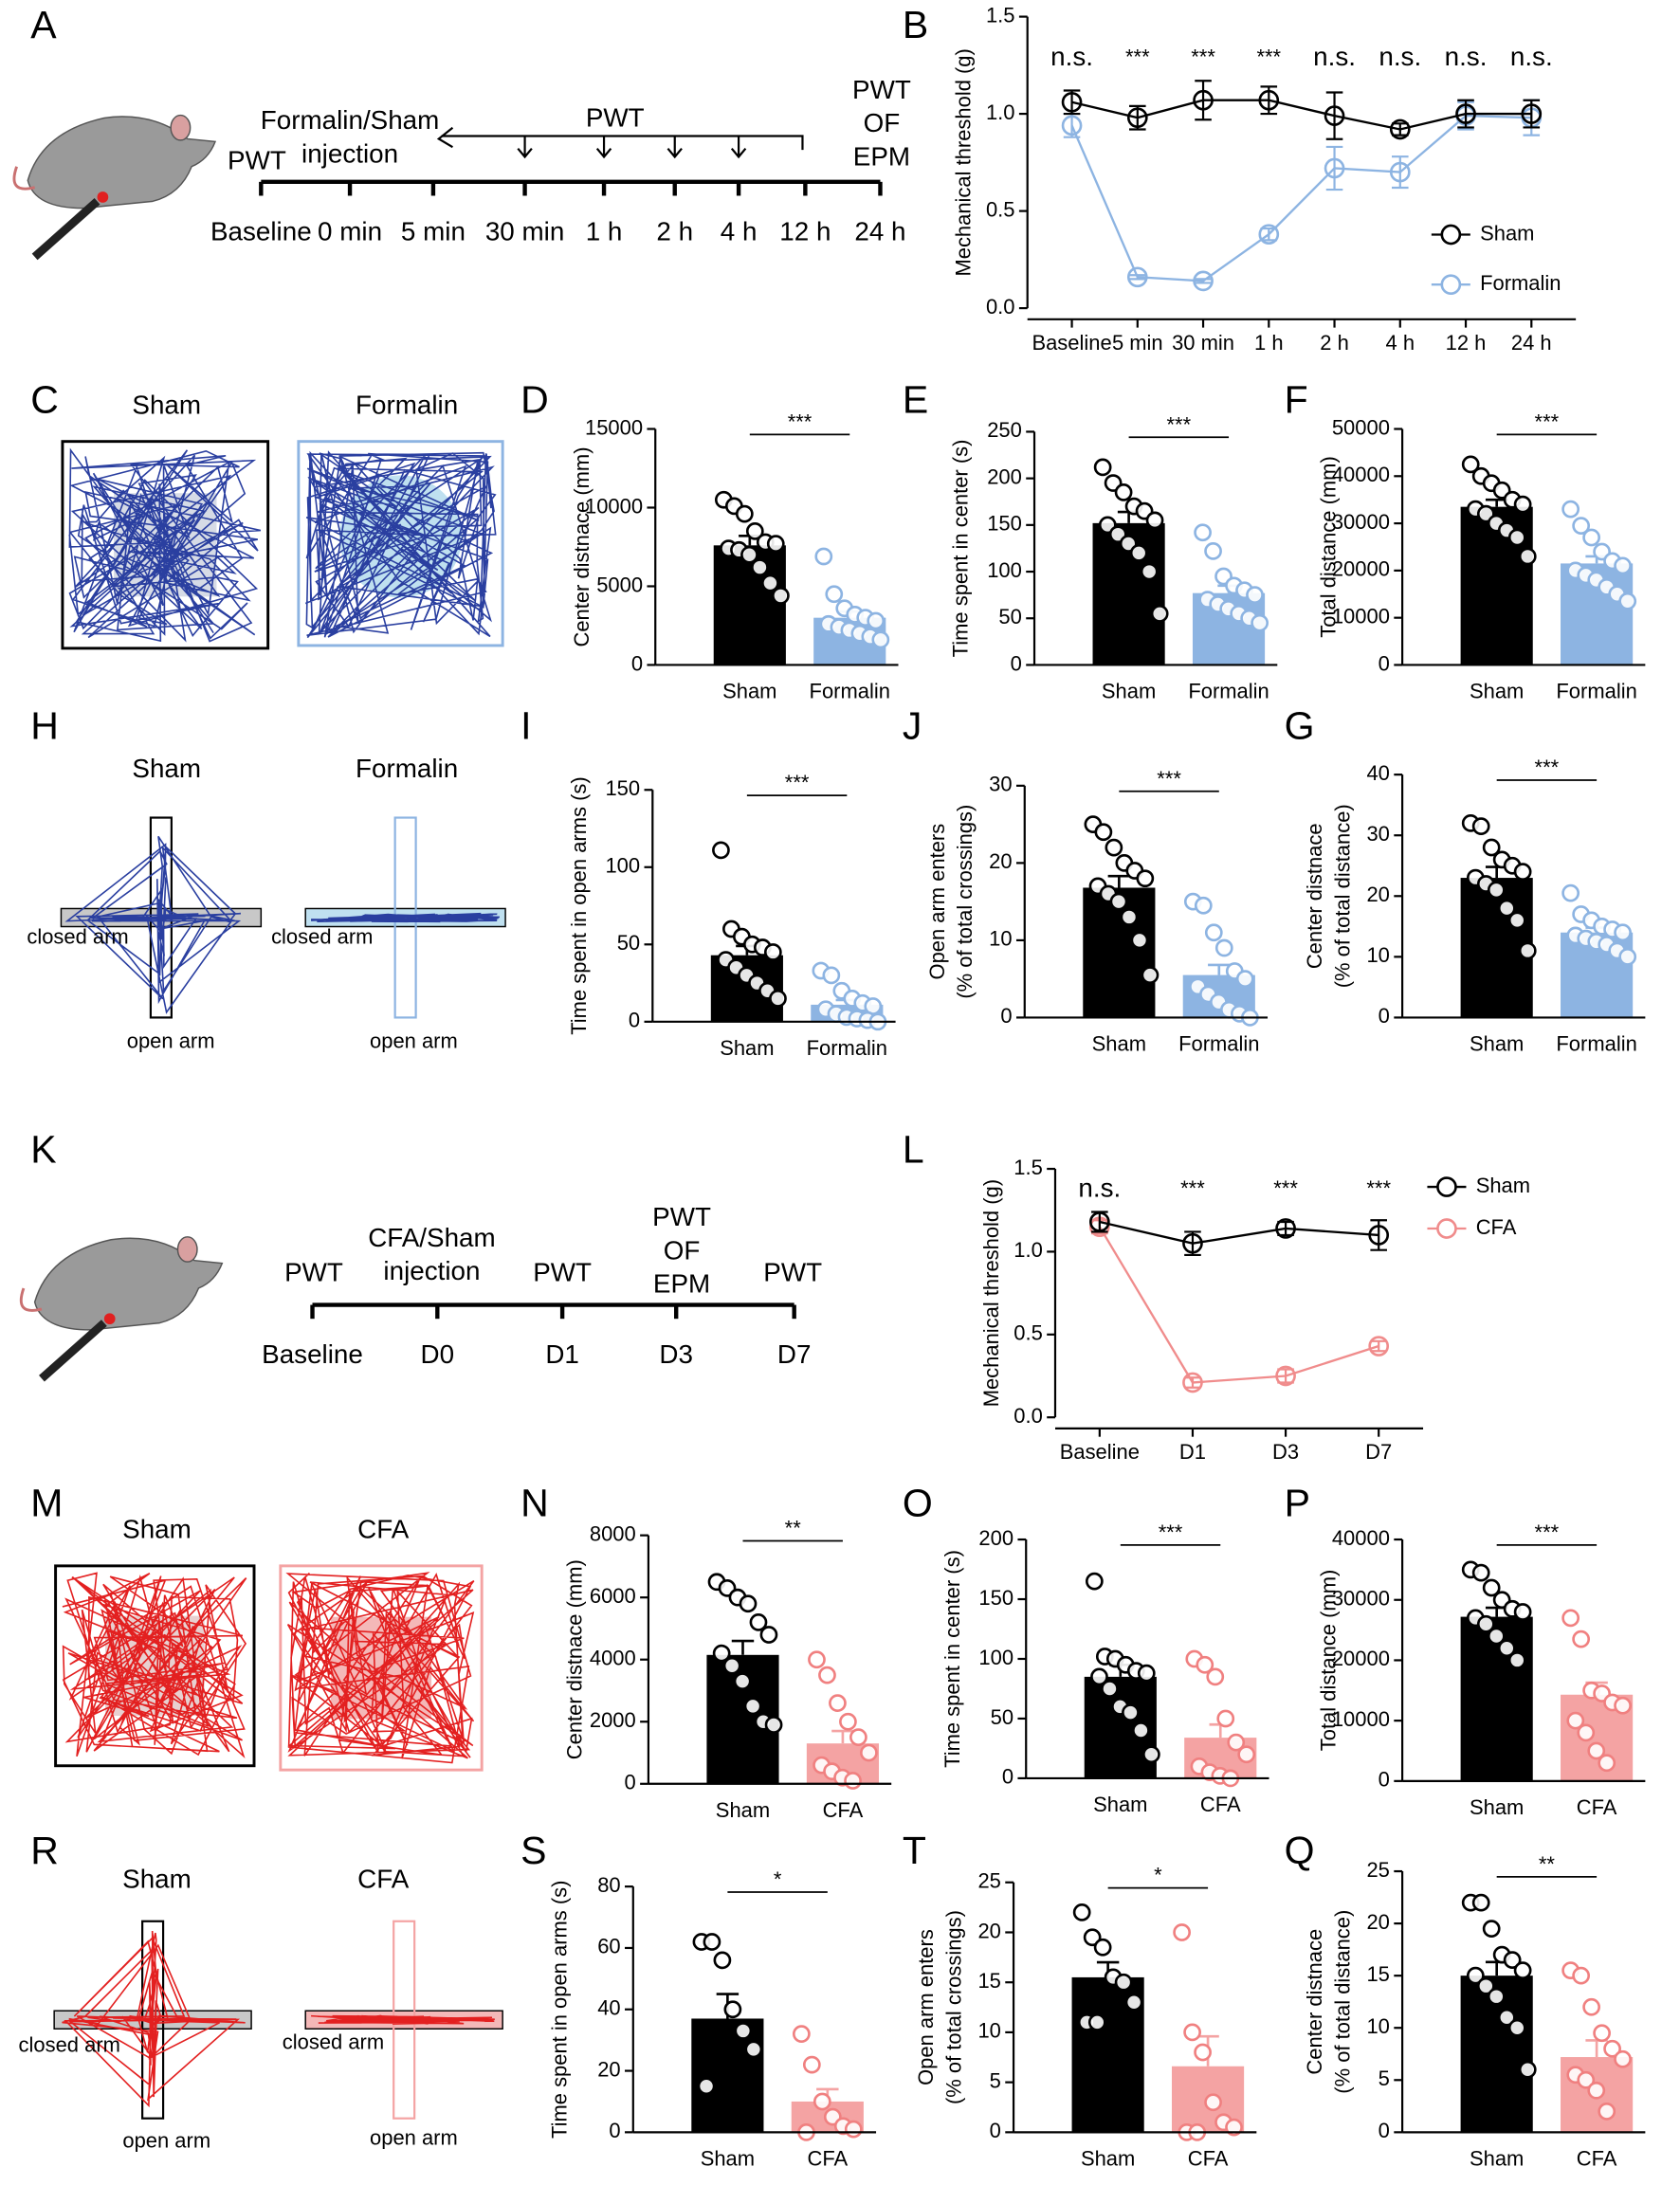 Image resolution: width=1680 pixels, height=2185 pixels. Describe the element at coordinates (1298, 1504) in the screenshot. I see `panel-letter: P` at that location.